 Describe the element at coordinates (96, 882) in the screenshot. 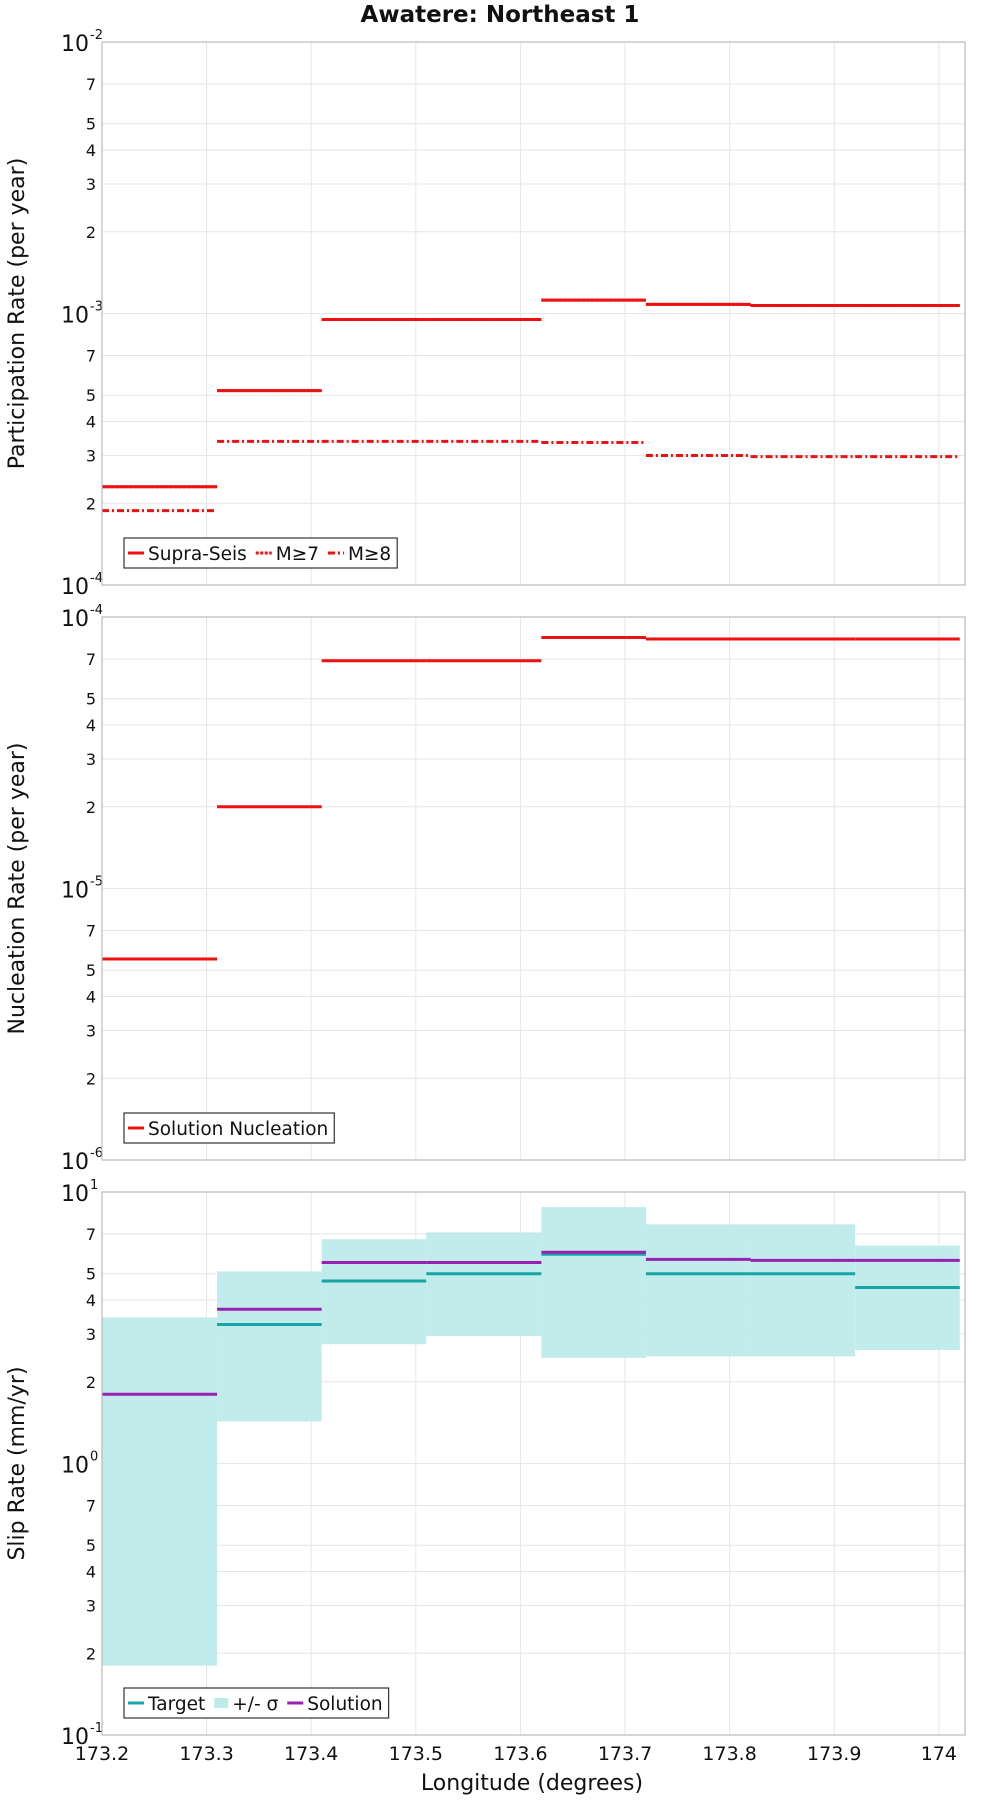

I see `y-tick-exponent: -5` at that location.